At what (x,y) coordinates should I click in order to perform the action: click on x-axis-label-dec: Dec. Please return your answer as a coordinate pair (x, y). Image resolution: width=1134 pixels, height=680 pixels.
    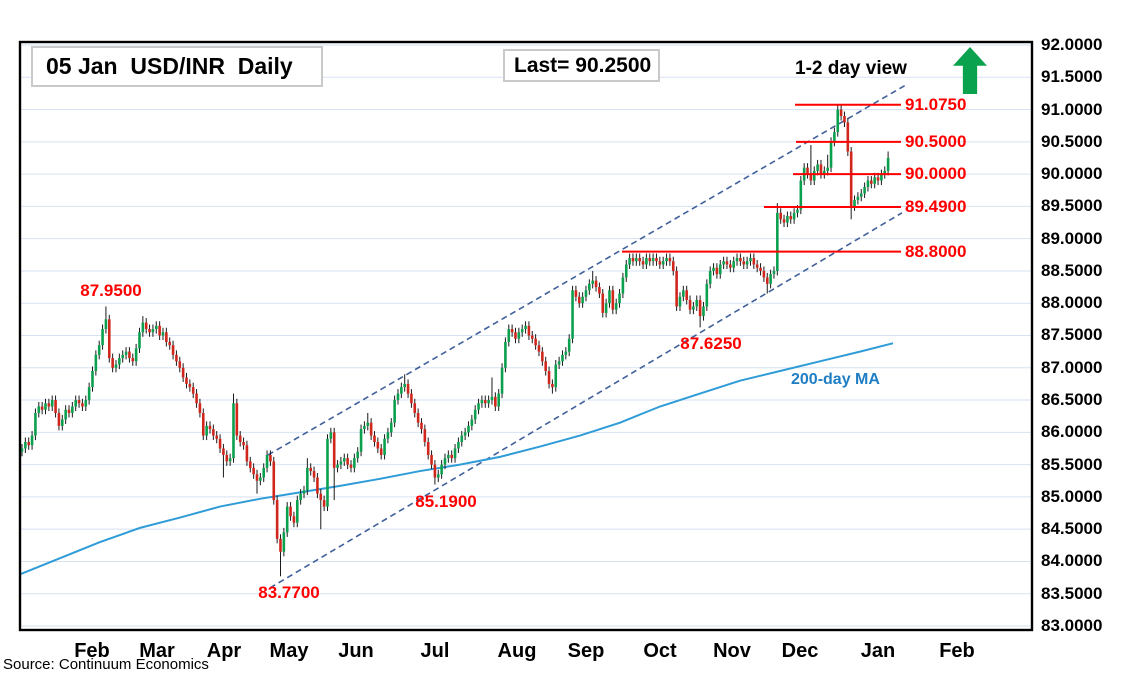
    Looking at the image, I should click on (800, 651).